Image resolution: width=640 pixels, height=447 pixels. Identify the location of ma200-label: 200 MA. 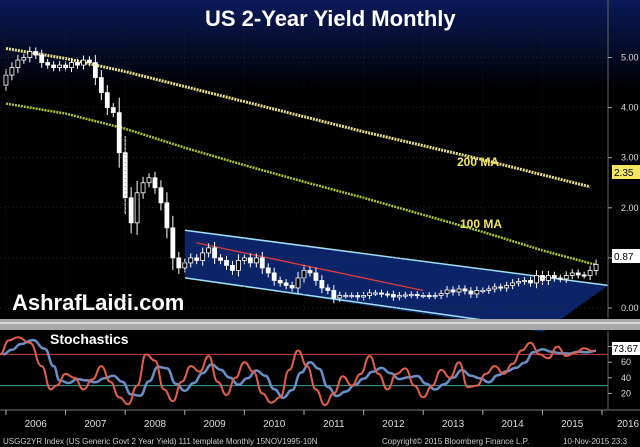
(478, 162).